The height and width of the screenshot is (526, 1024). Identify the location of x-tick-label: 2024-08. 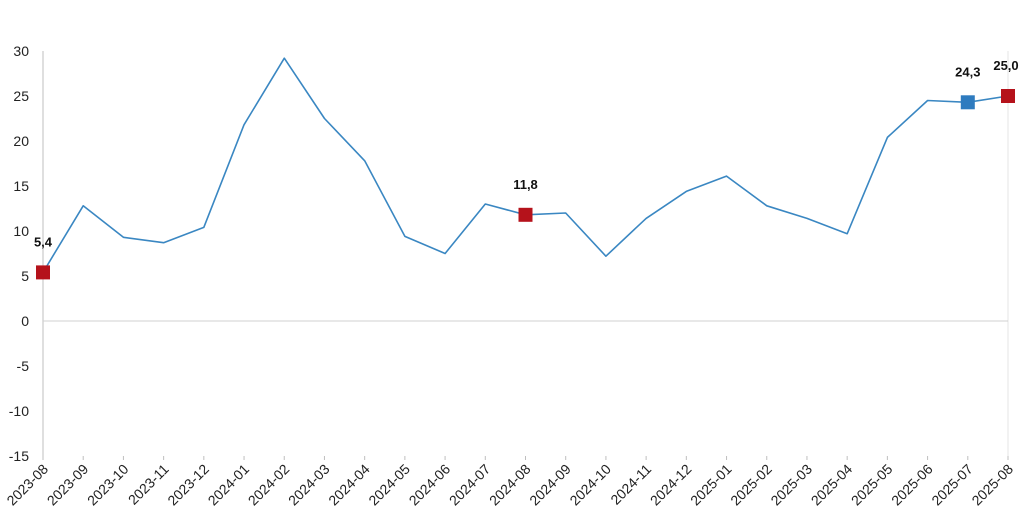
(510, 485).